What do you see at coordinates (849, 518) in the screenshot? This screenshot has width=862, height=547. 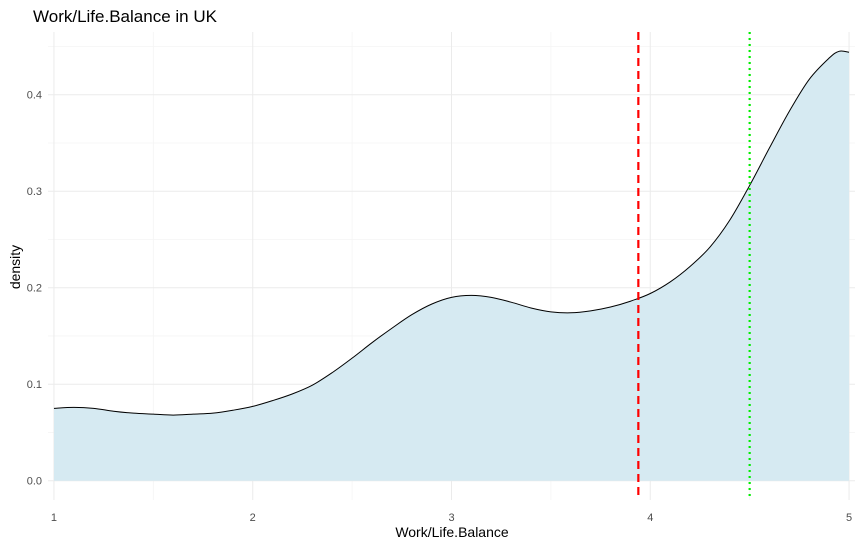 I see `x-tick-label: 5` at bounding box center [849, 518].